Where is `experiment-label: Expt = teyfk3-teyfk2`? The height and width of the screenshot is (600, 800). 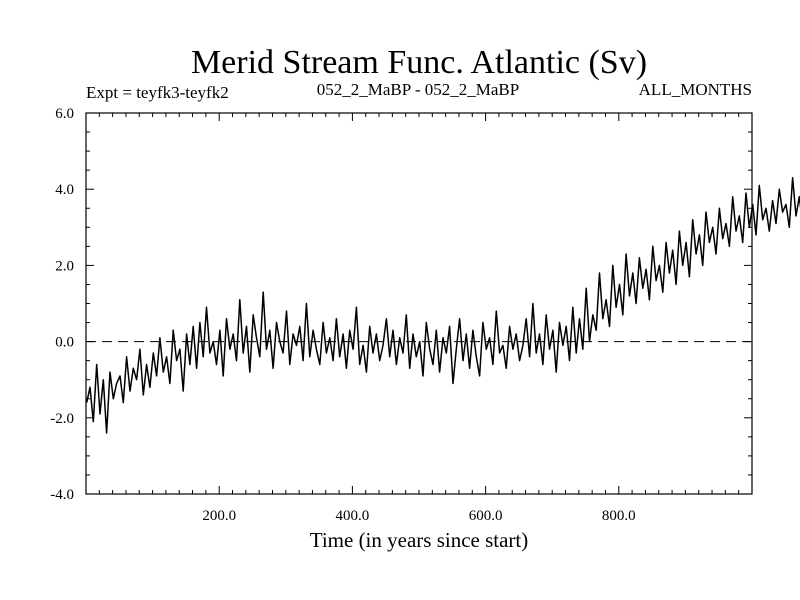
experiment-label: Expt = teyfk3-teyfk2 is located at coordinates (157, 92).